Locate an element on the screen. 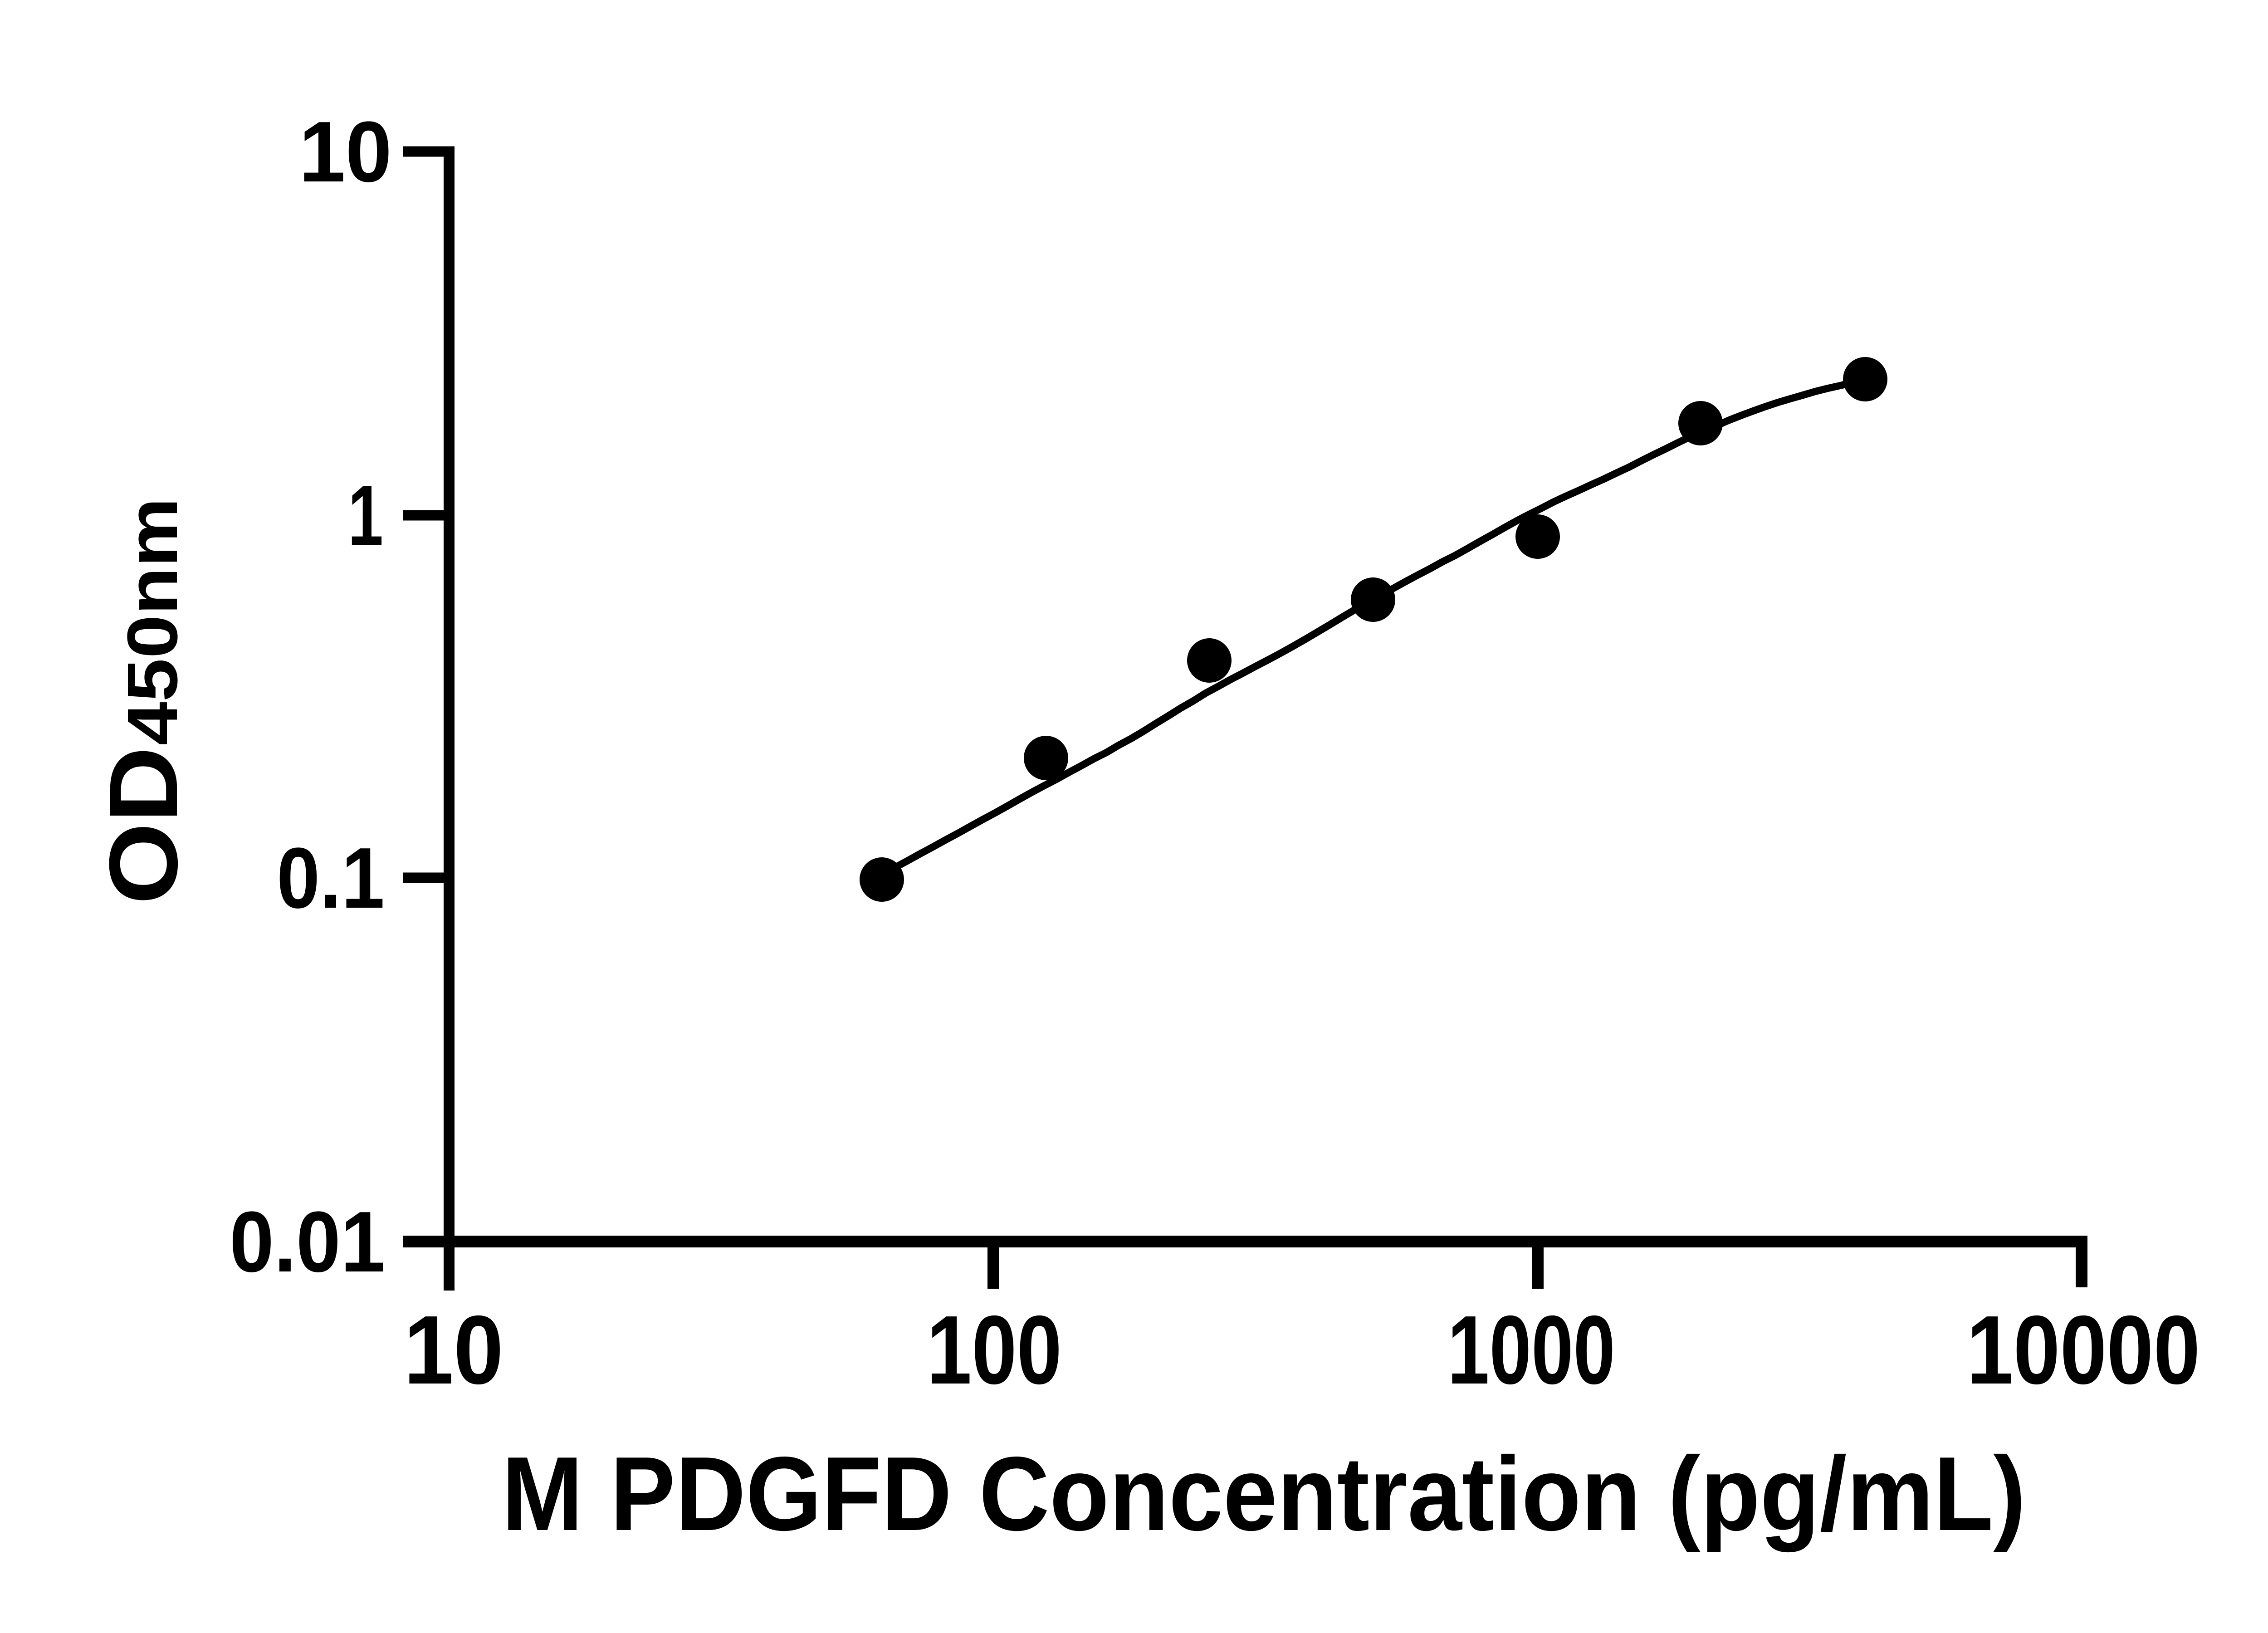  svg-text: OD is located at coordinates (144, 826).